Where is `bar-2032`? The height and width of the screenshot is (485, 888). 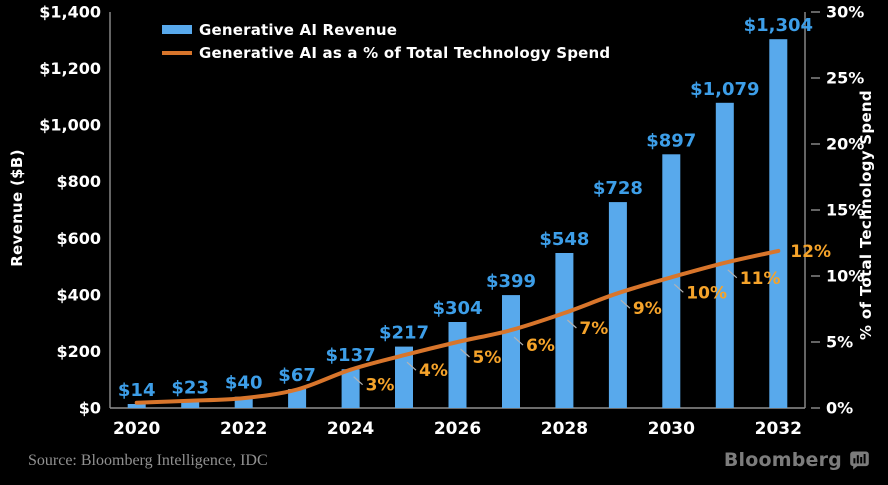
bar-2032 is located at coordinates (778, 223).